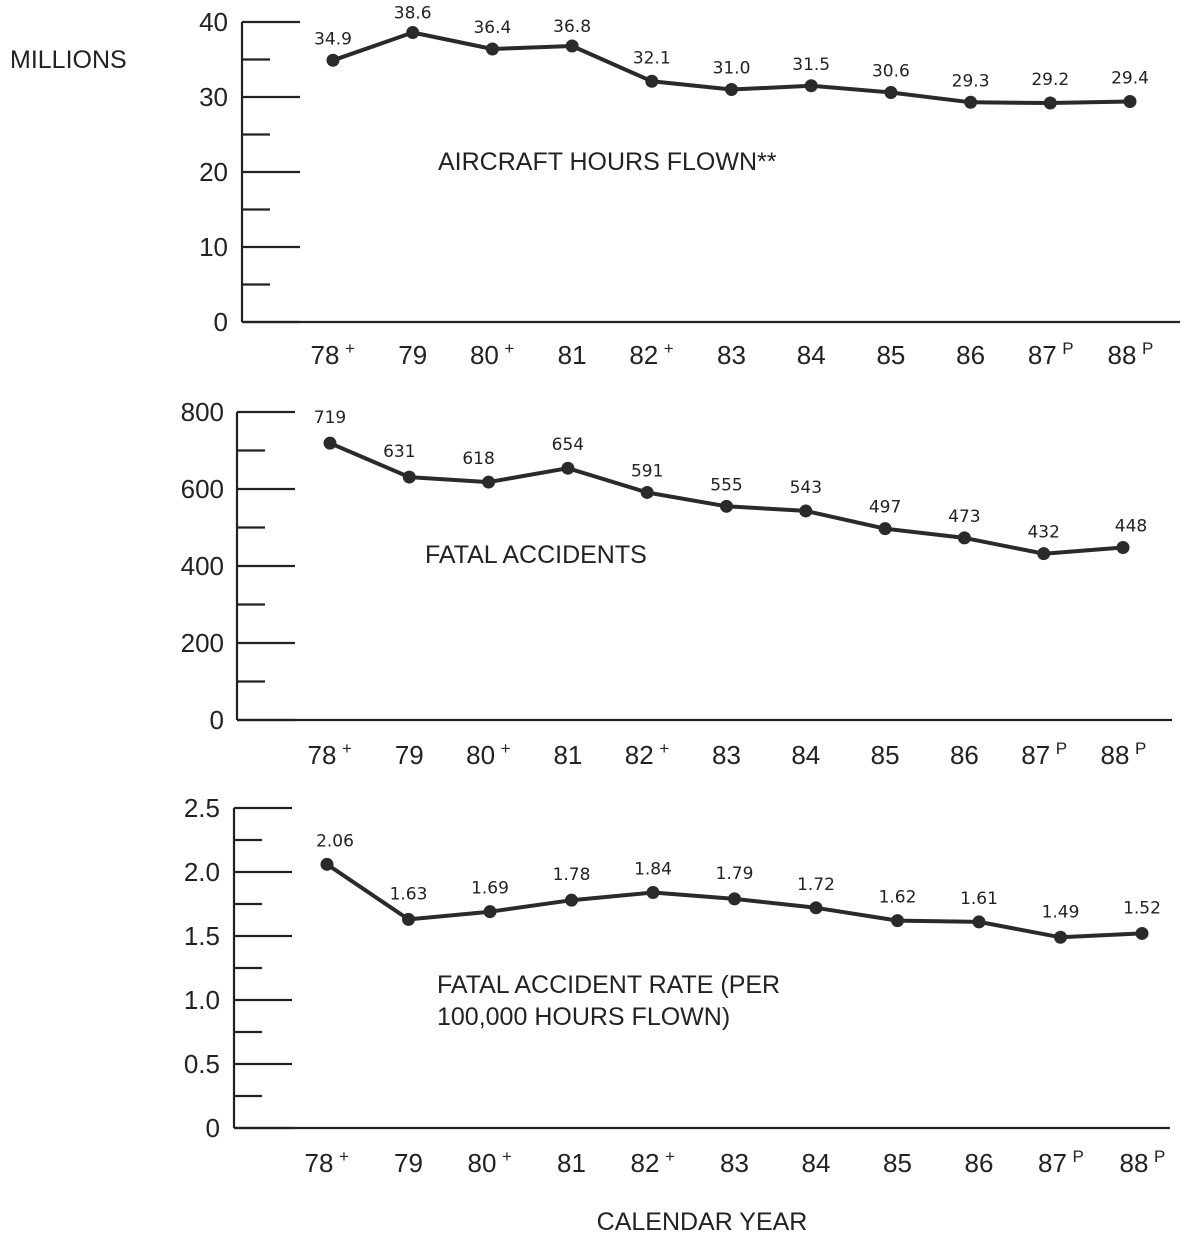 The height and width of the screenshot is (1237, 1189). Describe the element at coordinates (811, 65) in the screenshot. I see `data-label: 31.5` at that location.